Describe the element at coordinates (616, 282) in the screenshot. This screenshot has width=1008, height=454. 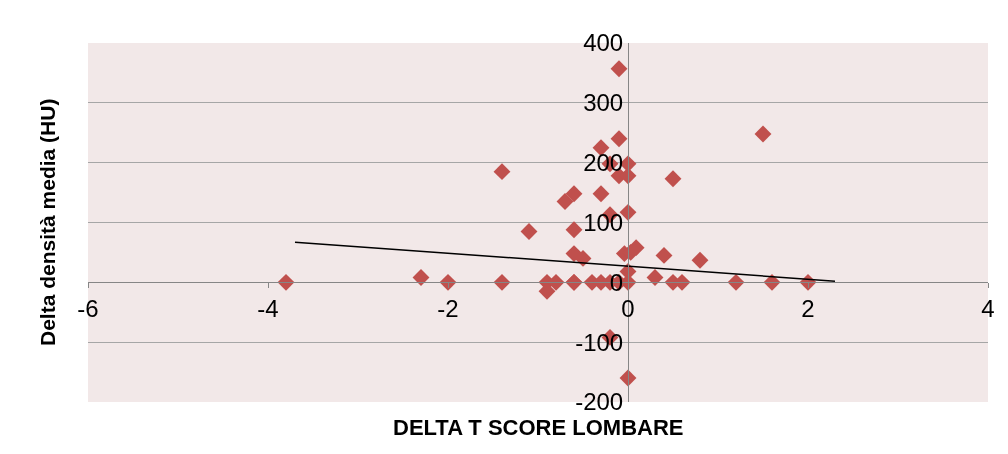
I see `y-tick-label: 0` at that location.